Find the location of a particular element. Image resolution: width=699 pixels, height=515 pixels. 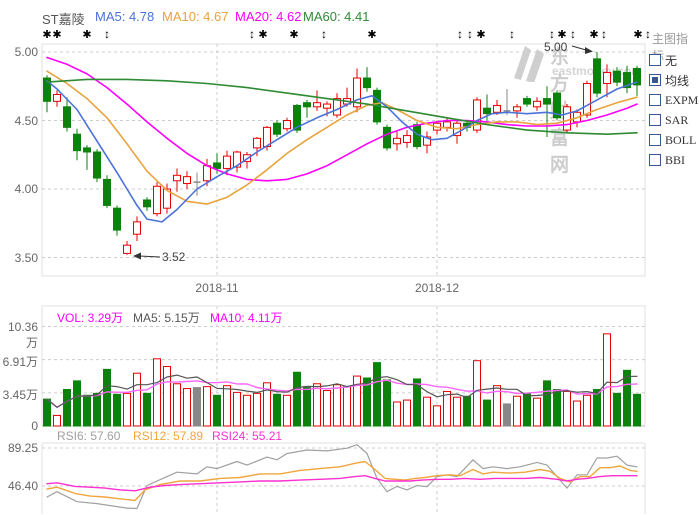

ma60-legend: MA60: 4.41 is located at coordinates (336, 16).